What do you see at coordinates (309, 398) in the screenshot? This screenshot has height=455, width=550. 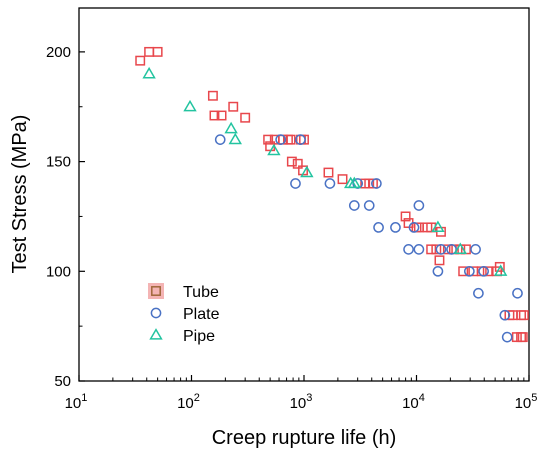 I see `x-tick-exponent-2: 3` at bounding box center [309, 398].